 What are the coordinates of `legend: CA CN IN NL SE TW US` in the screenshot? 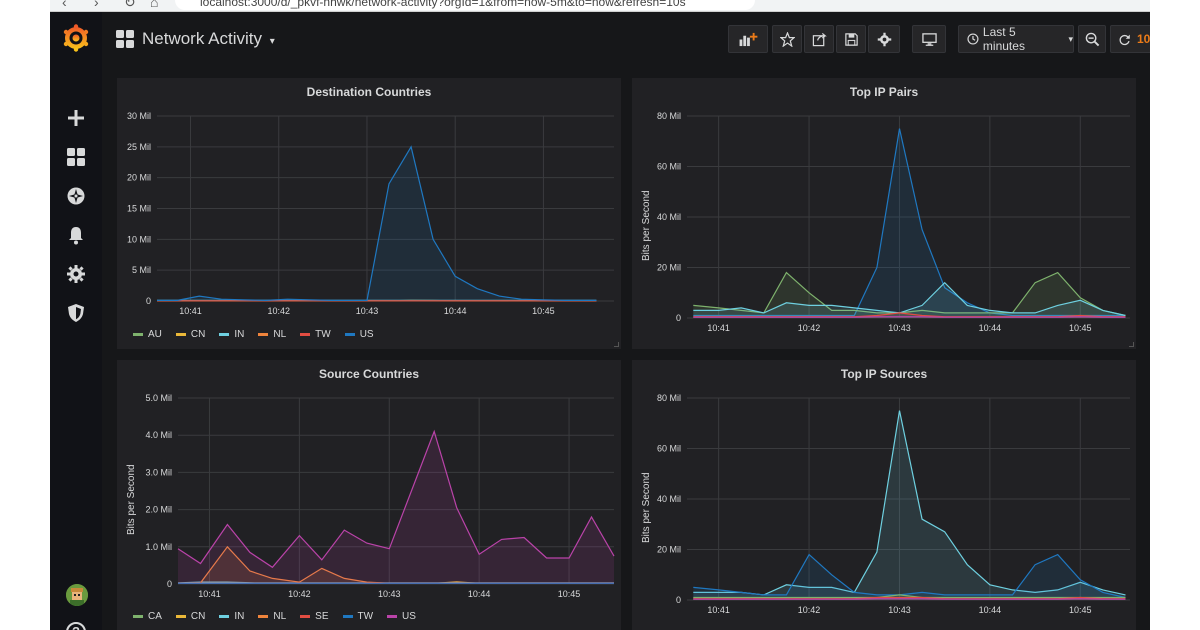 It's located at (274, 616).